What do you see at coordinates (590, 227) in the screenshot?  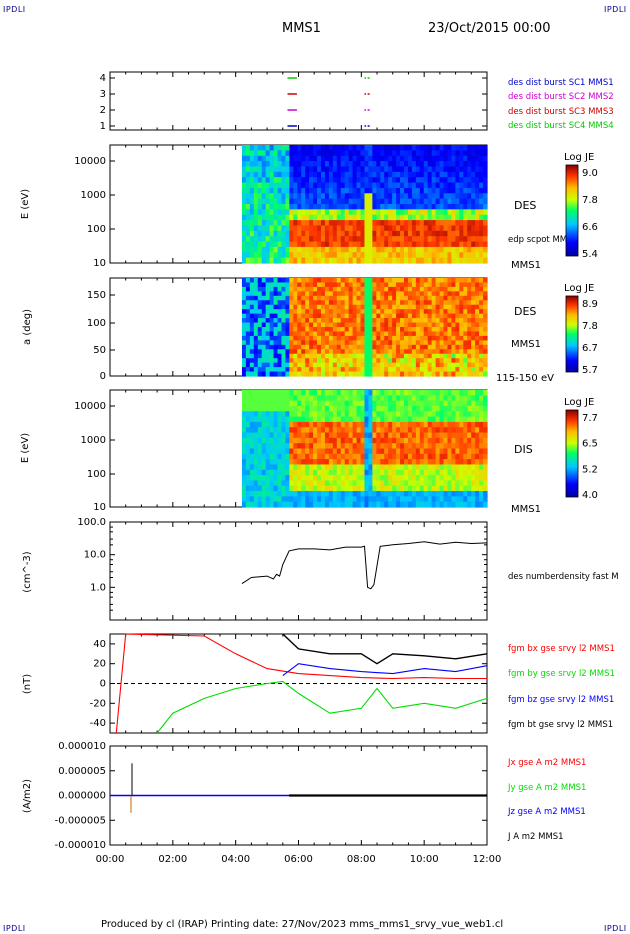 I see `des-energy-colorbar-tick: 6.6` at bounding box center [590, 227].